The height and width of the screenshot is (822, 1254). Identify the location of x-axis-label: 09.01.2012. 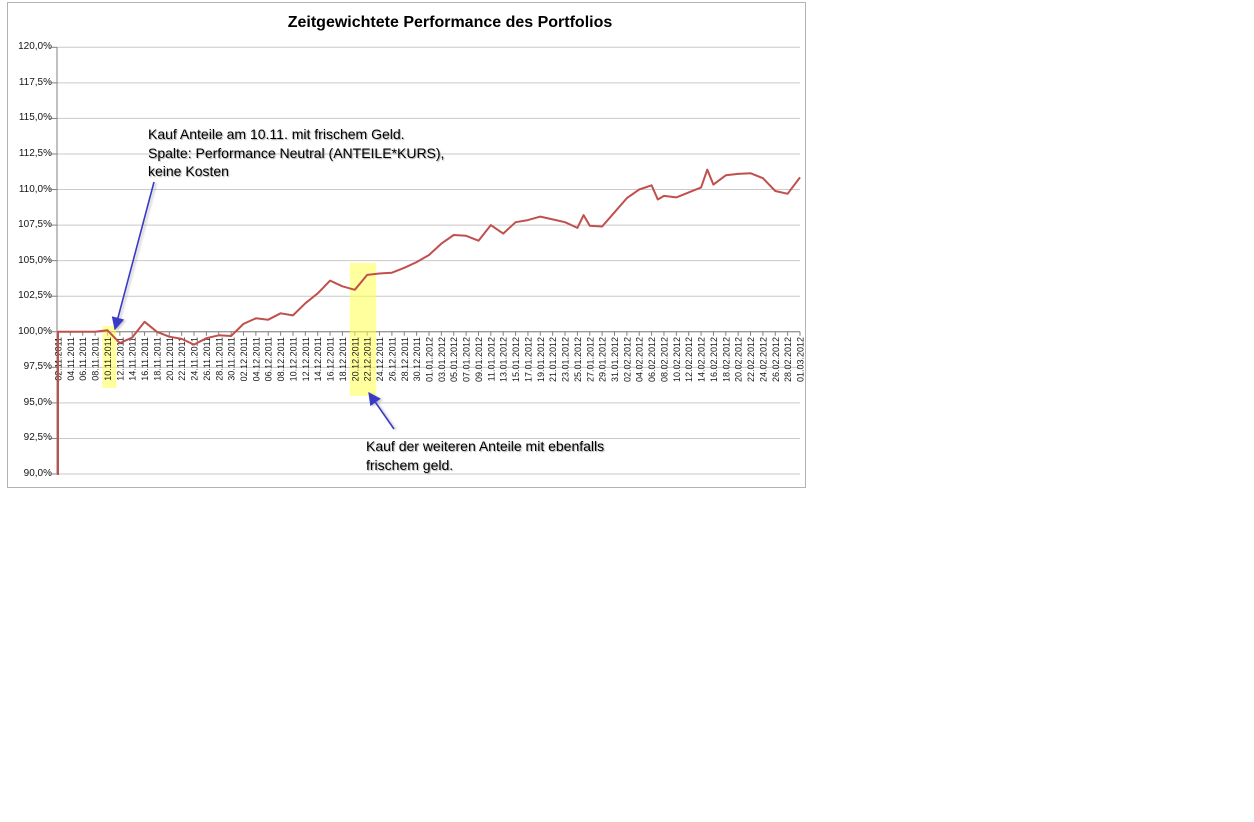
(479, 359).